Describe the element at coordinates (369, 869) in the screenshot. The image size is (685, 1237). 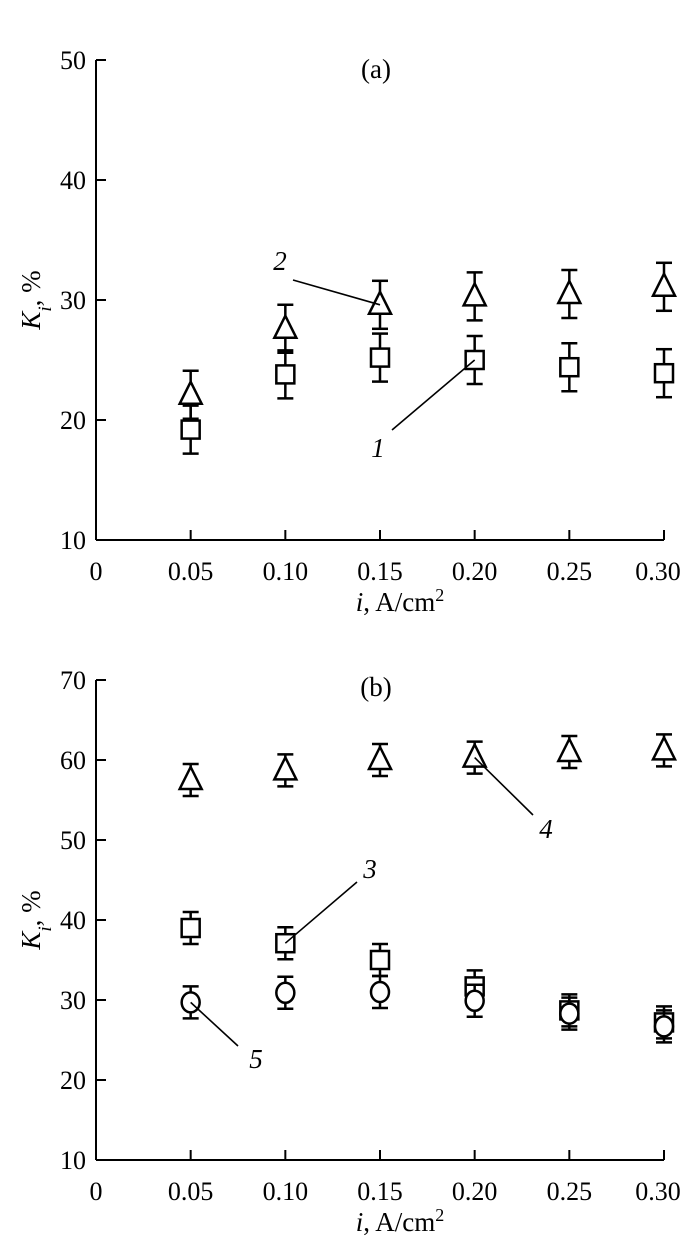
I see `curve-label-3: 3` at that location.